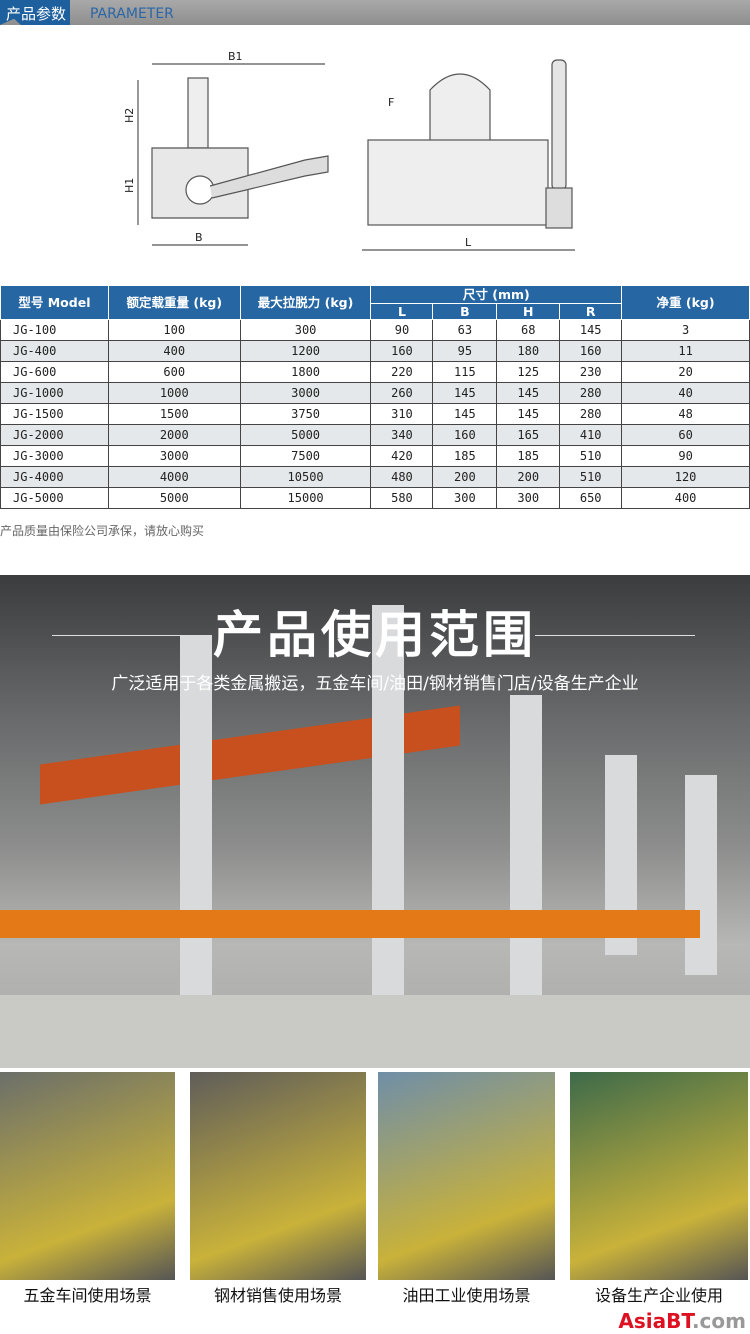  What do you see at coordinates (465, 372) in the screenshot?
I see `table-cell: 115` at bounding box center [465, 372].